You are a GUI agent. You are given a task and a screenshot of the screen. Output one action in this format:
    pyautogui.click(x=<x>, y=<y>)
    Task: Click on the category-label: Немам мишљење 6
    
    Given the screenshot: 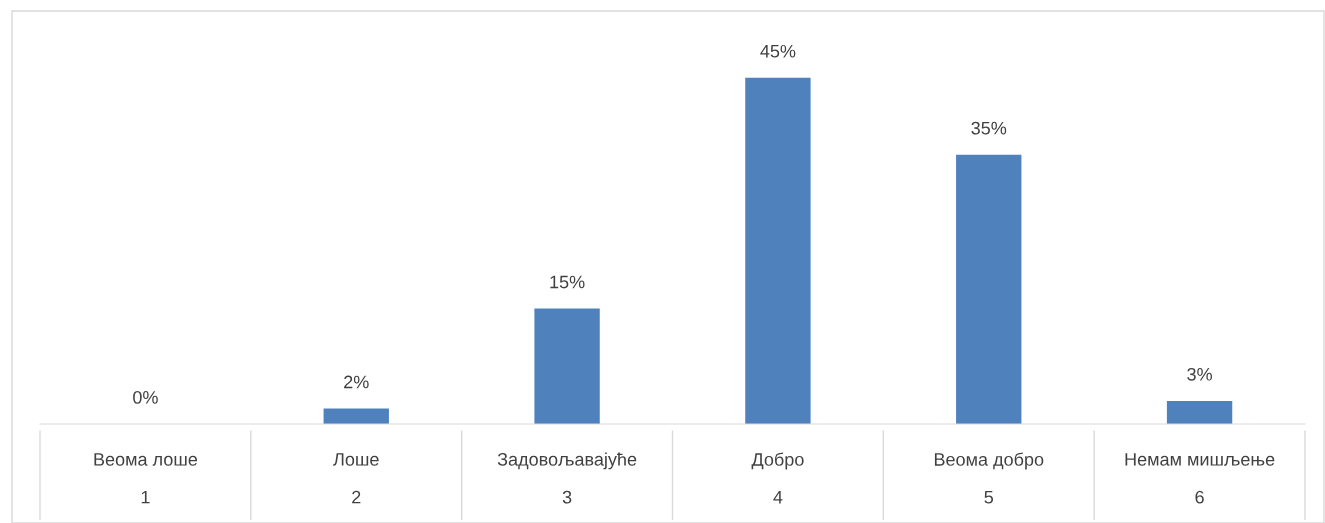 What is the action you would take?
    pyautogui.click(x=1200, y=478)
    